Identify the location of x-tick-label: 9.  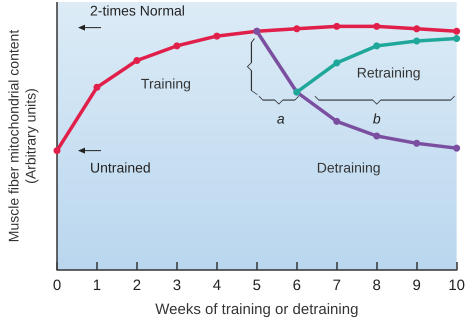
(416, 285).